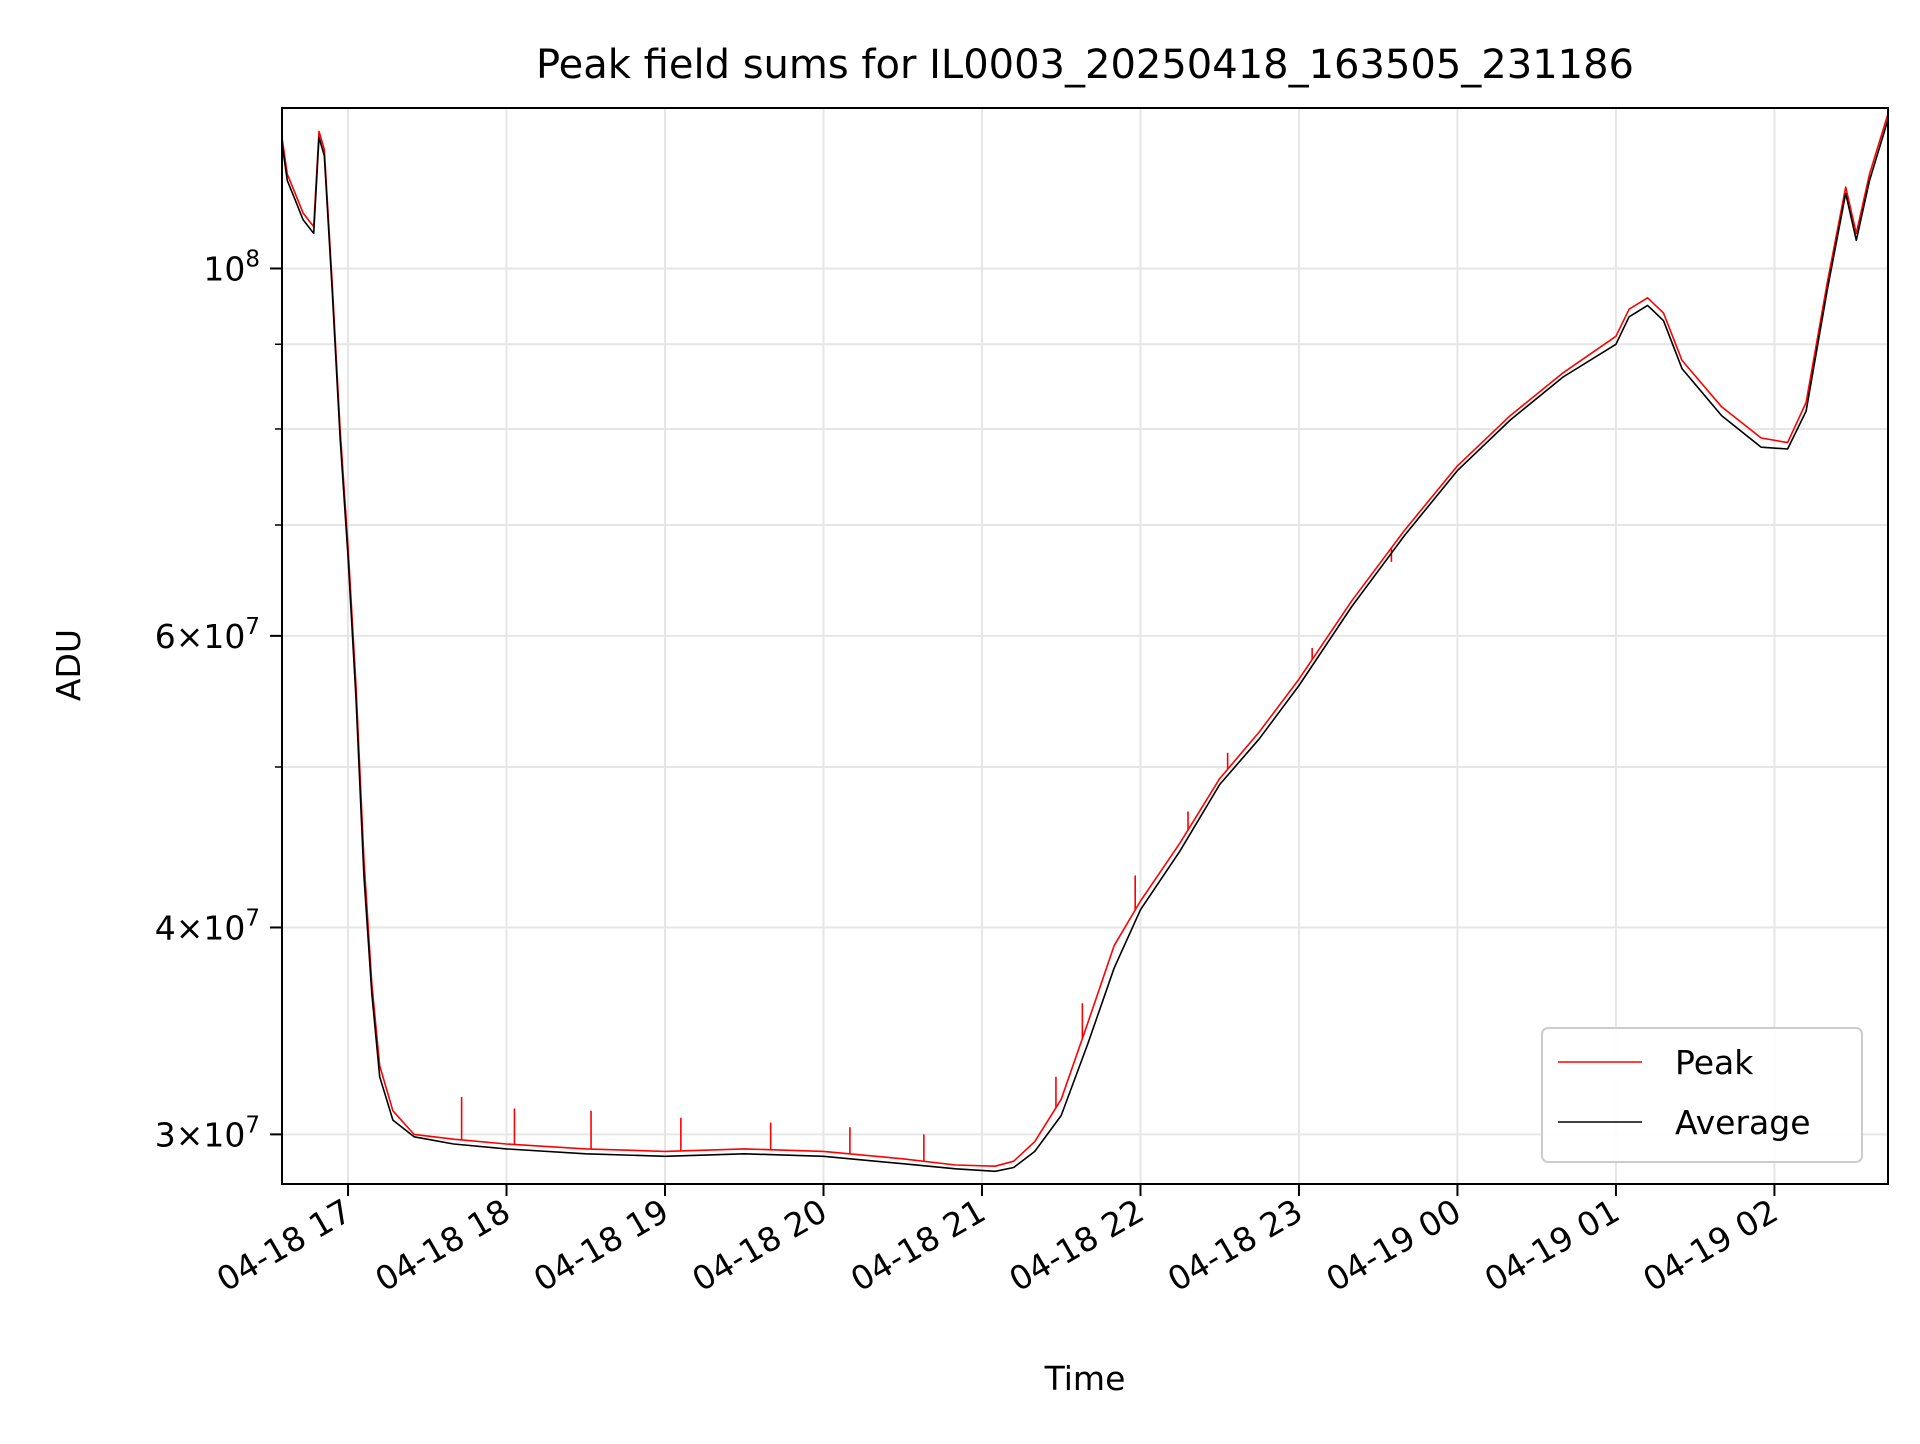 The image size is (1920, 1444). Describe the element at coordinates (231, 267) in the screenshot. I see `y-tick-label: 108` at that location.